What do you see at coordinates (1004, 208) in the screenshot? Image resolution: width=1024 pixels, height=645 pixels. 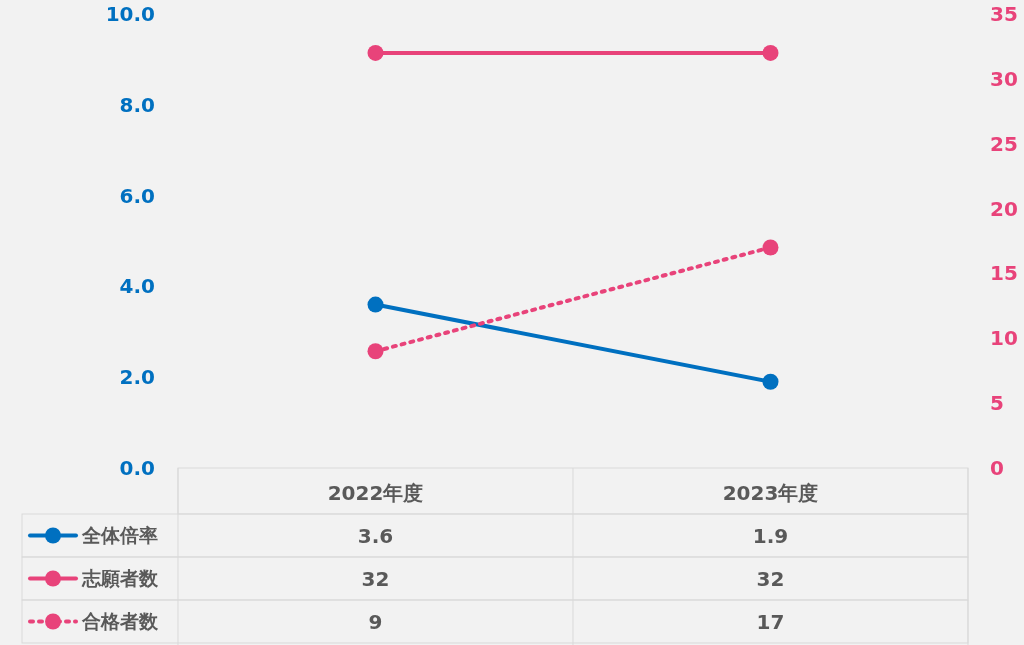 I see `y2-tick-label: 20` at bounding box center [1004, 208].